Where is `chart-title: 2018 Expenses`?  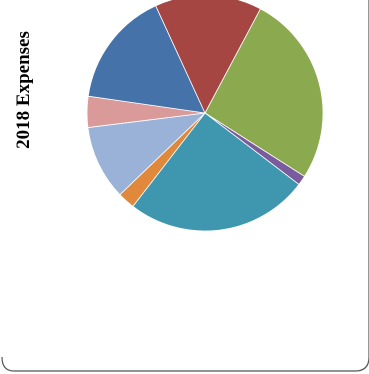
chart-title: 2018 Expenses is located at coordinates (23, 90).